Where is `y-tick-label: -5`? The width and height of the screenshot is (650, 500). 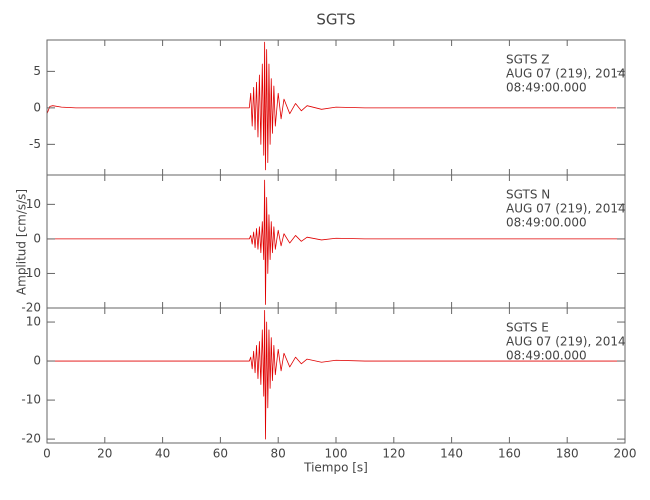 y-tick-label: -5 is located at coordinates (35, 144).